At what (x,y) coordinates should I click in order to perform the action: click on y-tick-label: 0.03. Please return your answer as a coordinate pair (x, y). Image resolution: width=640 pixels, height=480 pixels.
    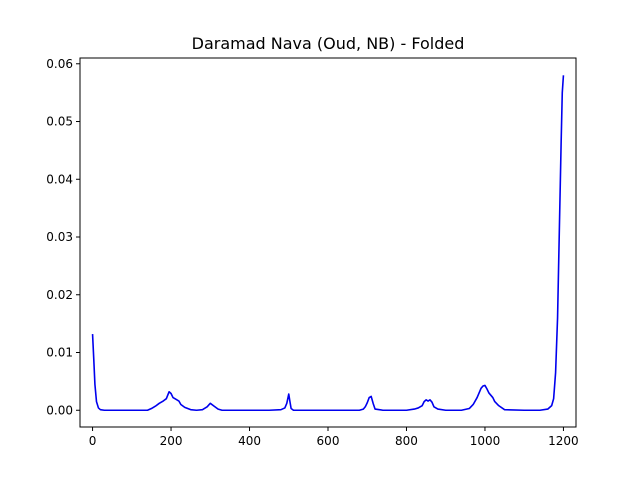
    Looking at the image, I should click on (59, 237).